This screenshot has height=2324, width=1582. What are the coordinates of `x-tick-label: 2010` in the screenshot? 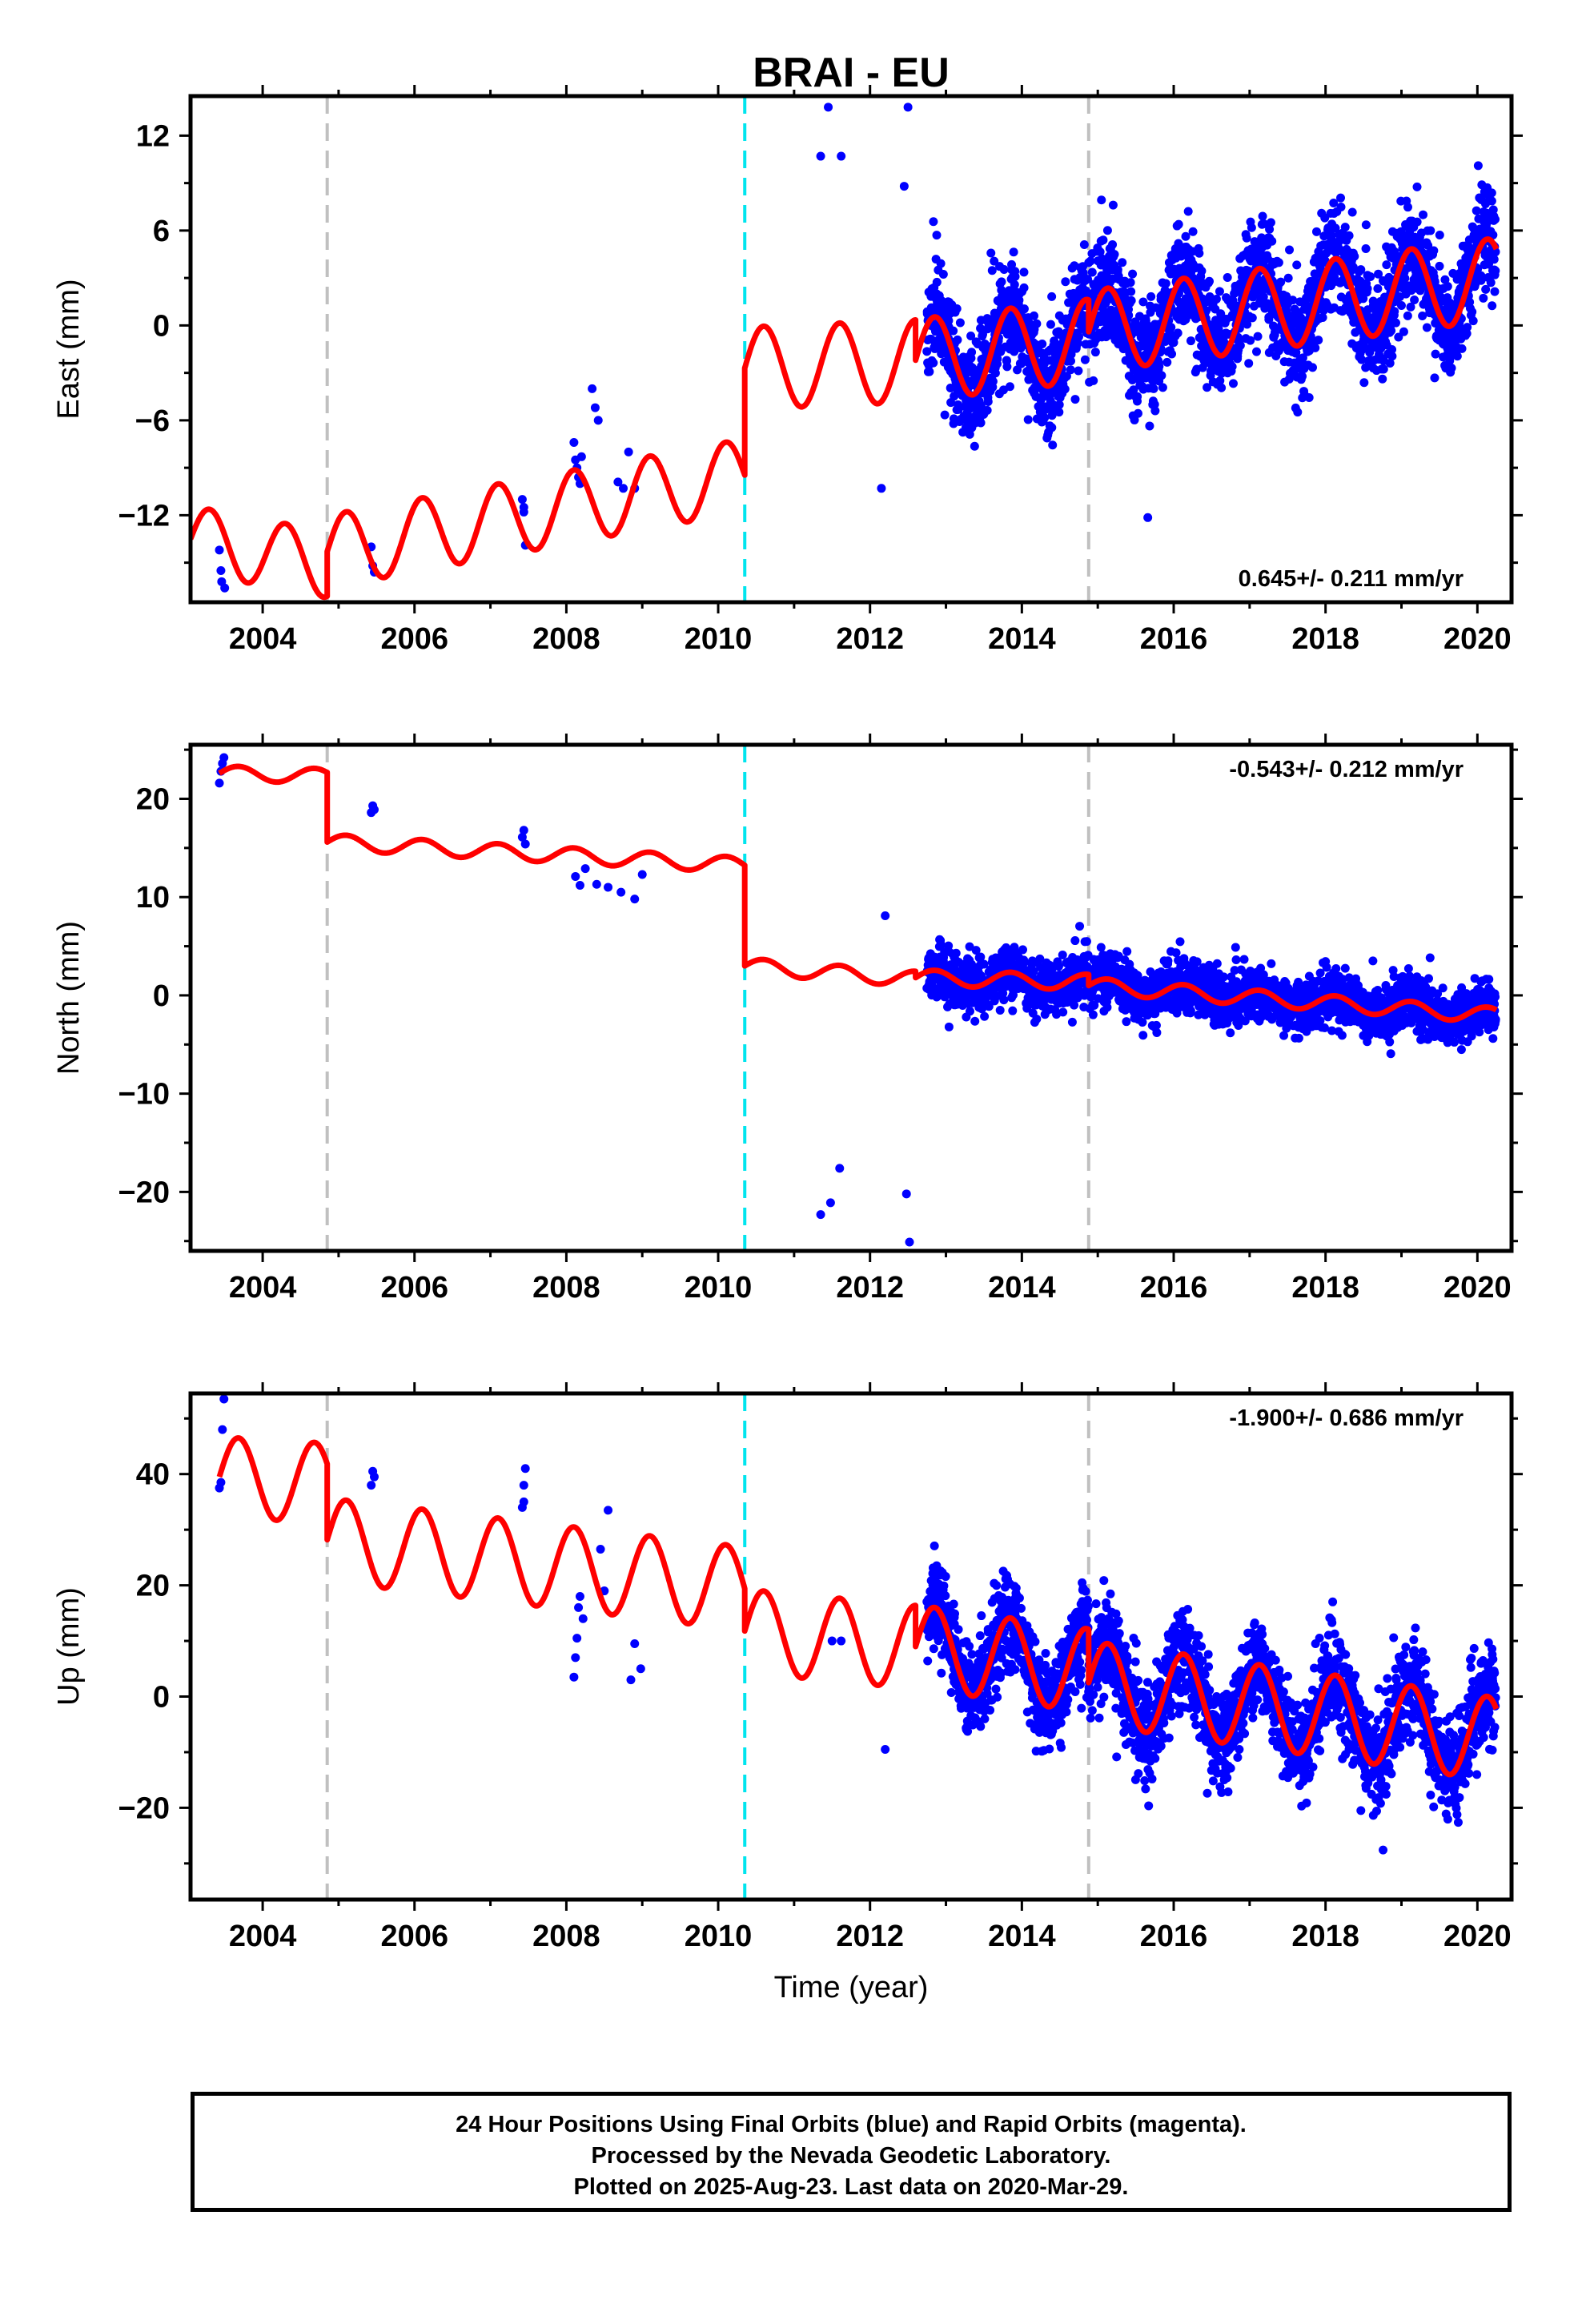 It's located at (719, 639).